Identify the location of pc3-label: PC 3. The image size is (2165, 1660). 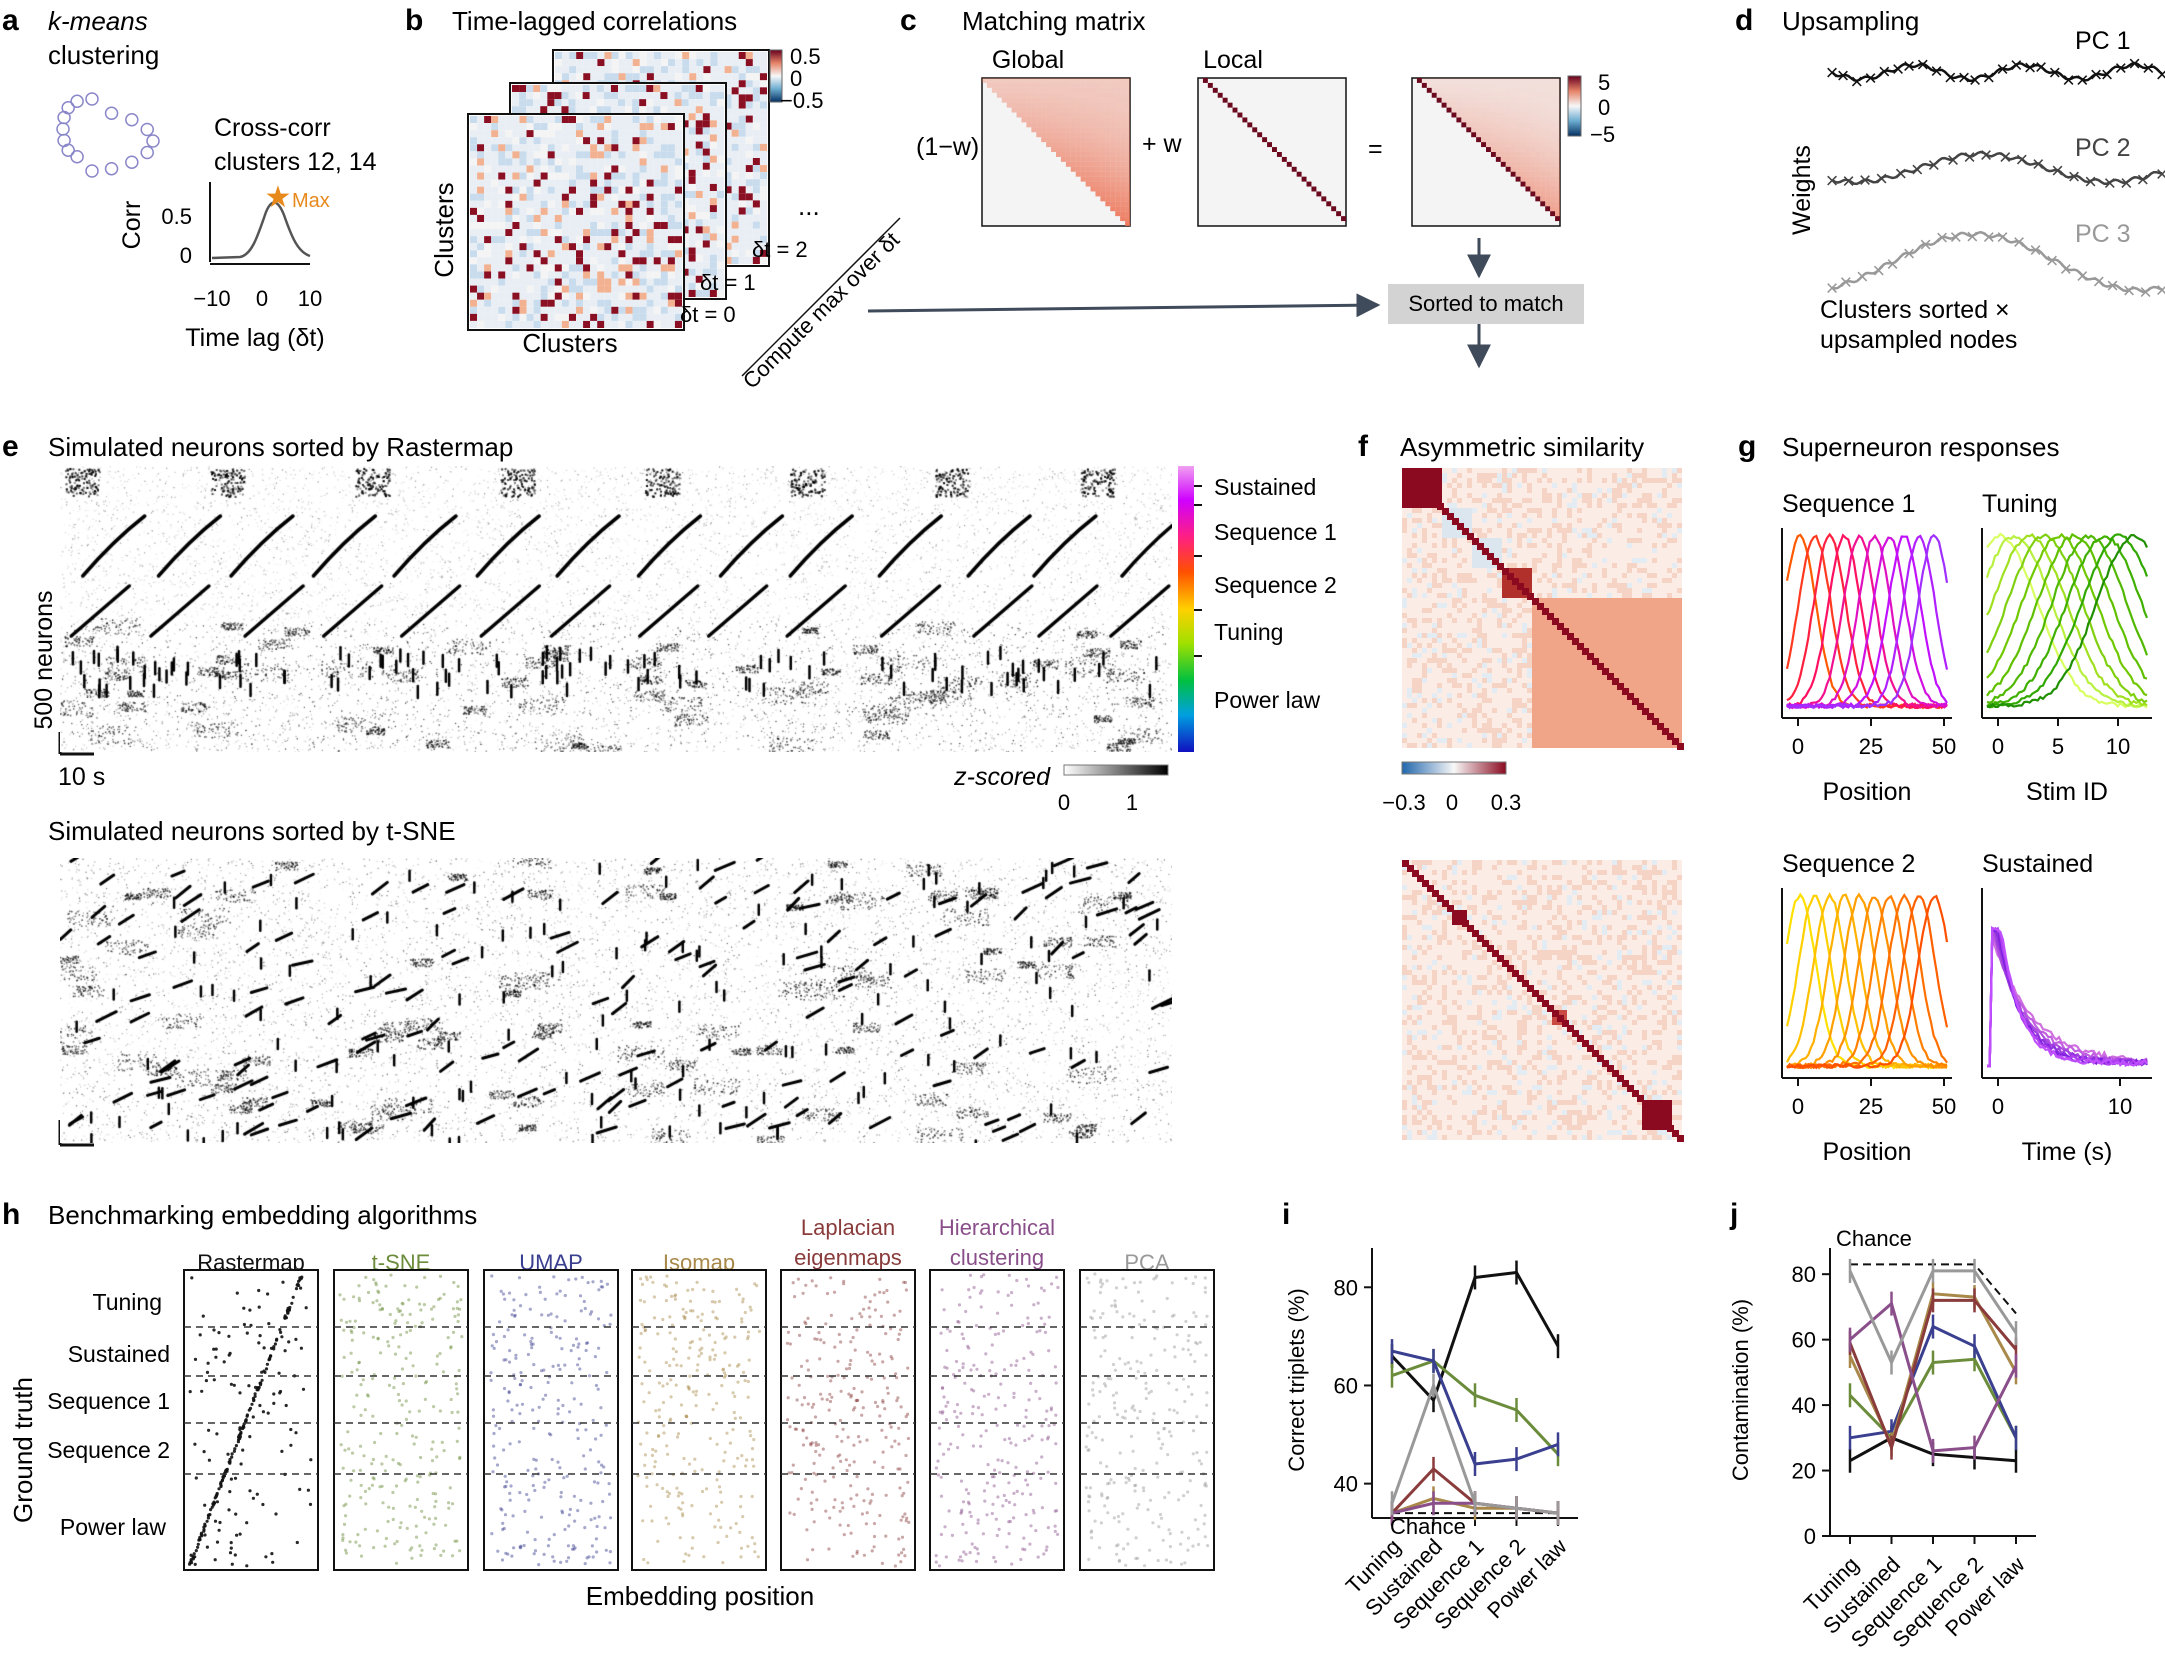
(2103, 234).